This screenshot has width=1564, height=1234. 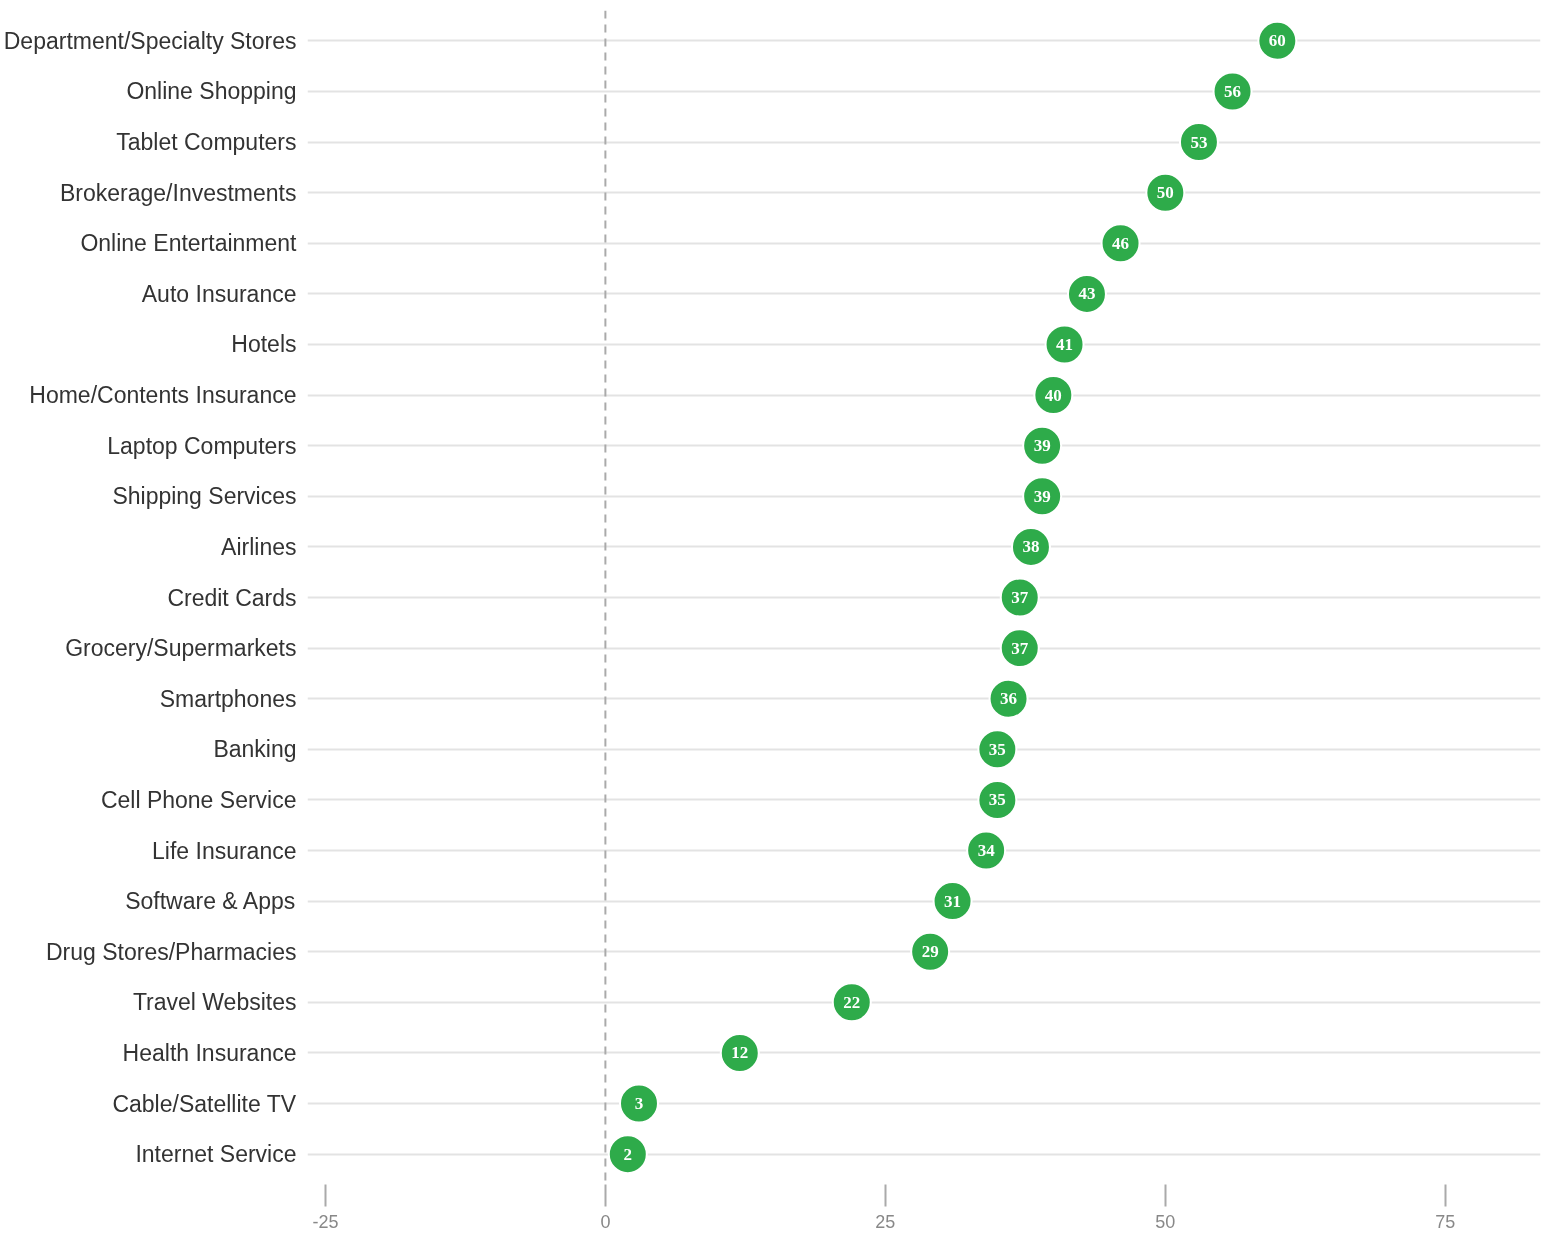 I want to click on y-tick-label: Drug Stores/Pharmacies, so click(x=171, y=951).